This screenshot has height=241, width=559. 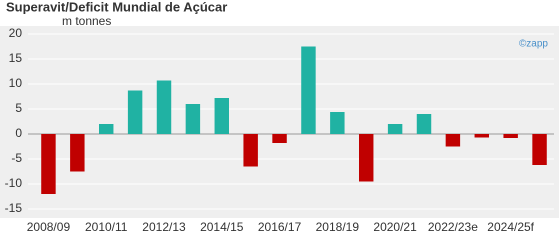 What do you see at coordinates (16, 58) in the screenshot?
I see `y-tick-label: 15` at bounding box center [16, 58].